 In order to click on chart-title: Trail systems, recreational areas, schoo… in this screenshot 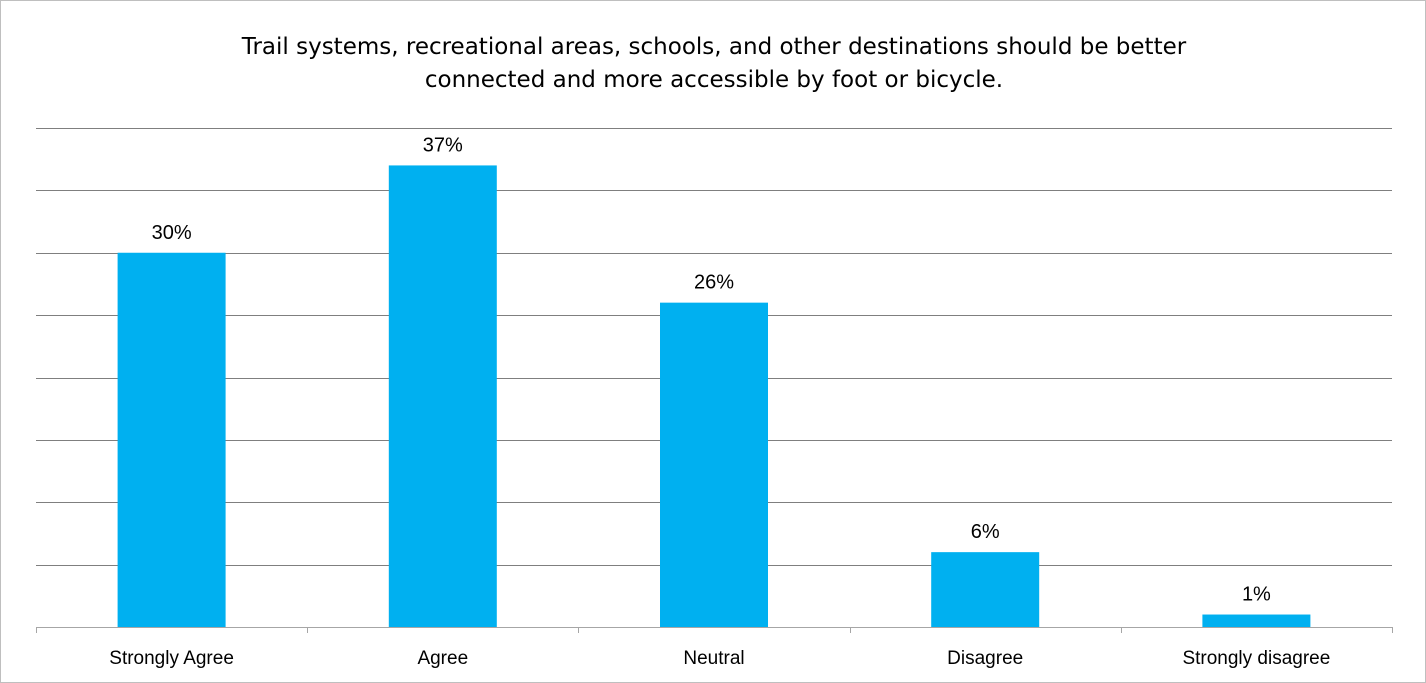, I will do `click(714, 64)`.